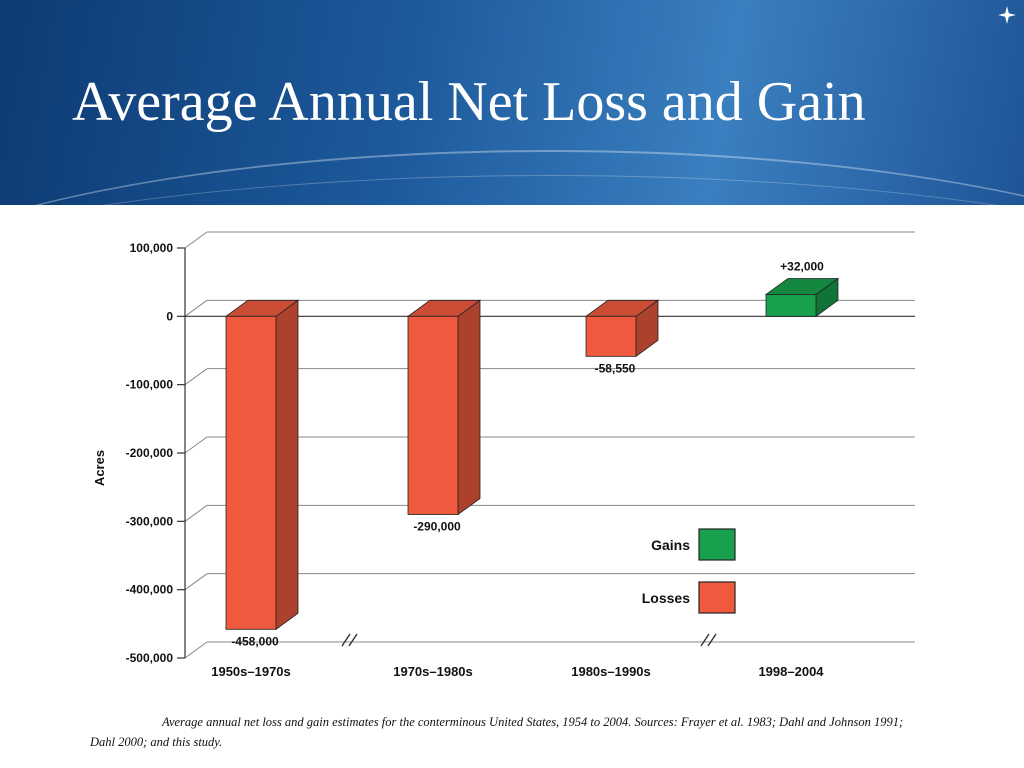 The width and height of the screenshot is (1024, 768). What do you see at coordinates (433, 671) in the screenshot?
I see `category-label: 1970s–1980s` at bounding box center [433, 671].